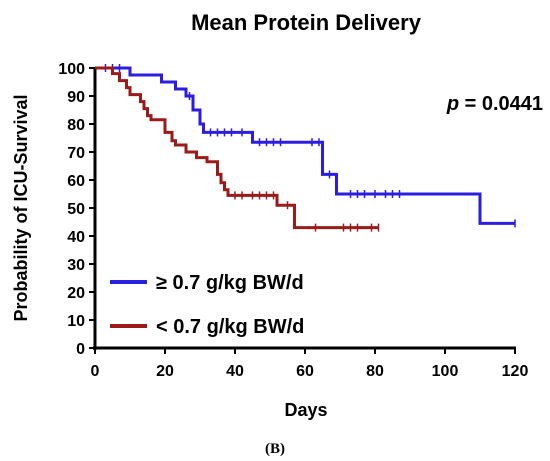 The height and width of the screenshot is (461, 550). I want to click on legend-label-low: < 0.7 g/kg BW/d, so click(230, 327).